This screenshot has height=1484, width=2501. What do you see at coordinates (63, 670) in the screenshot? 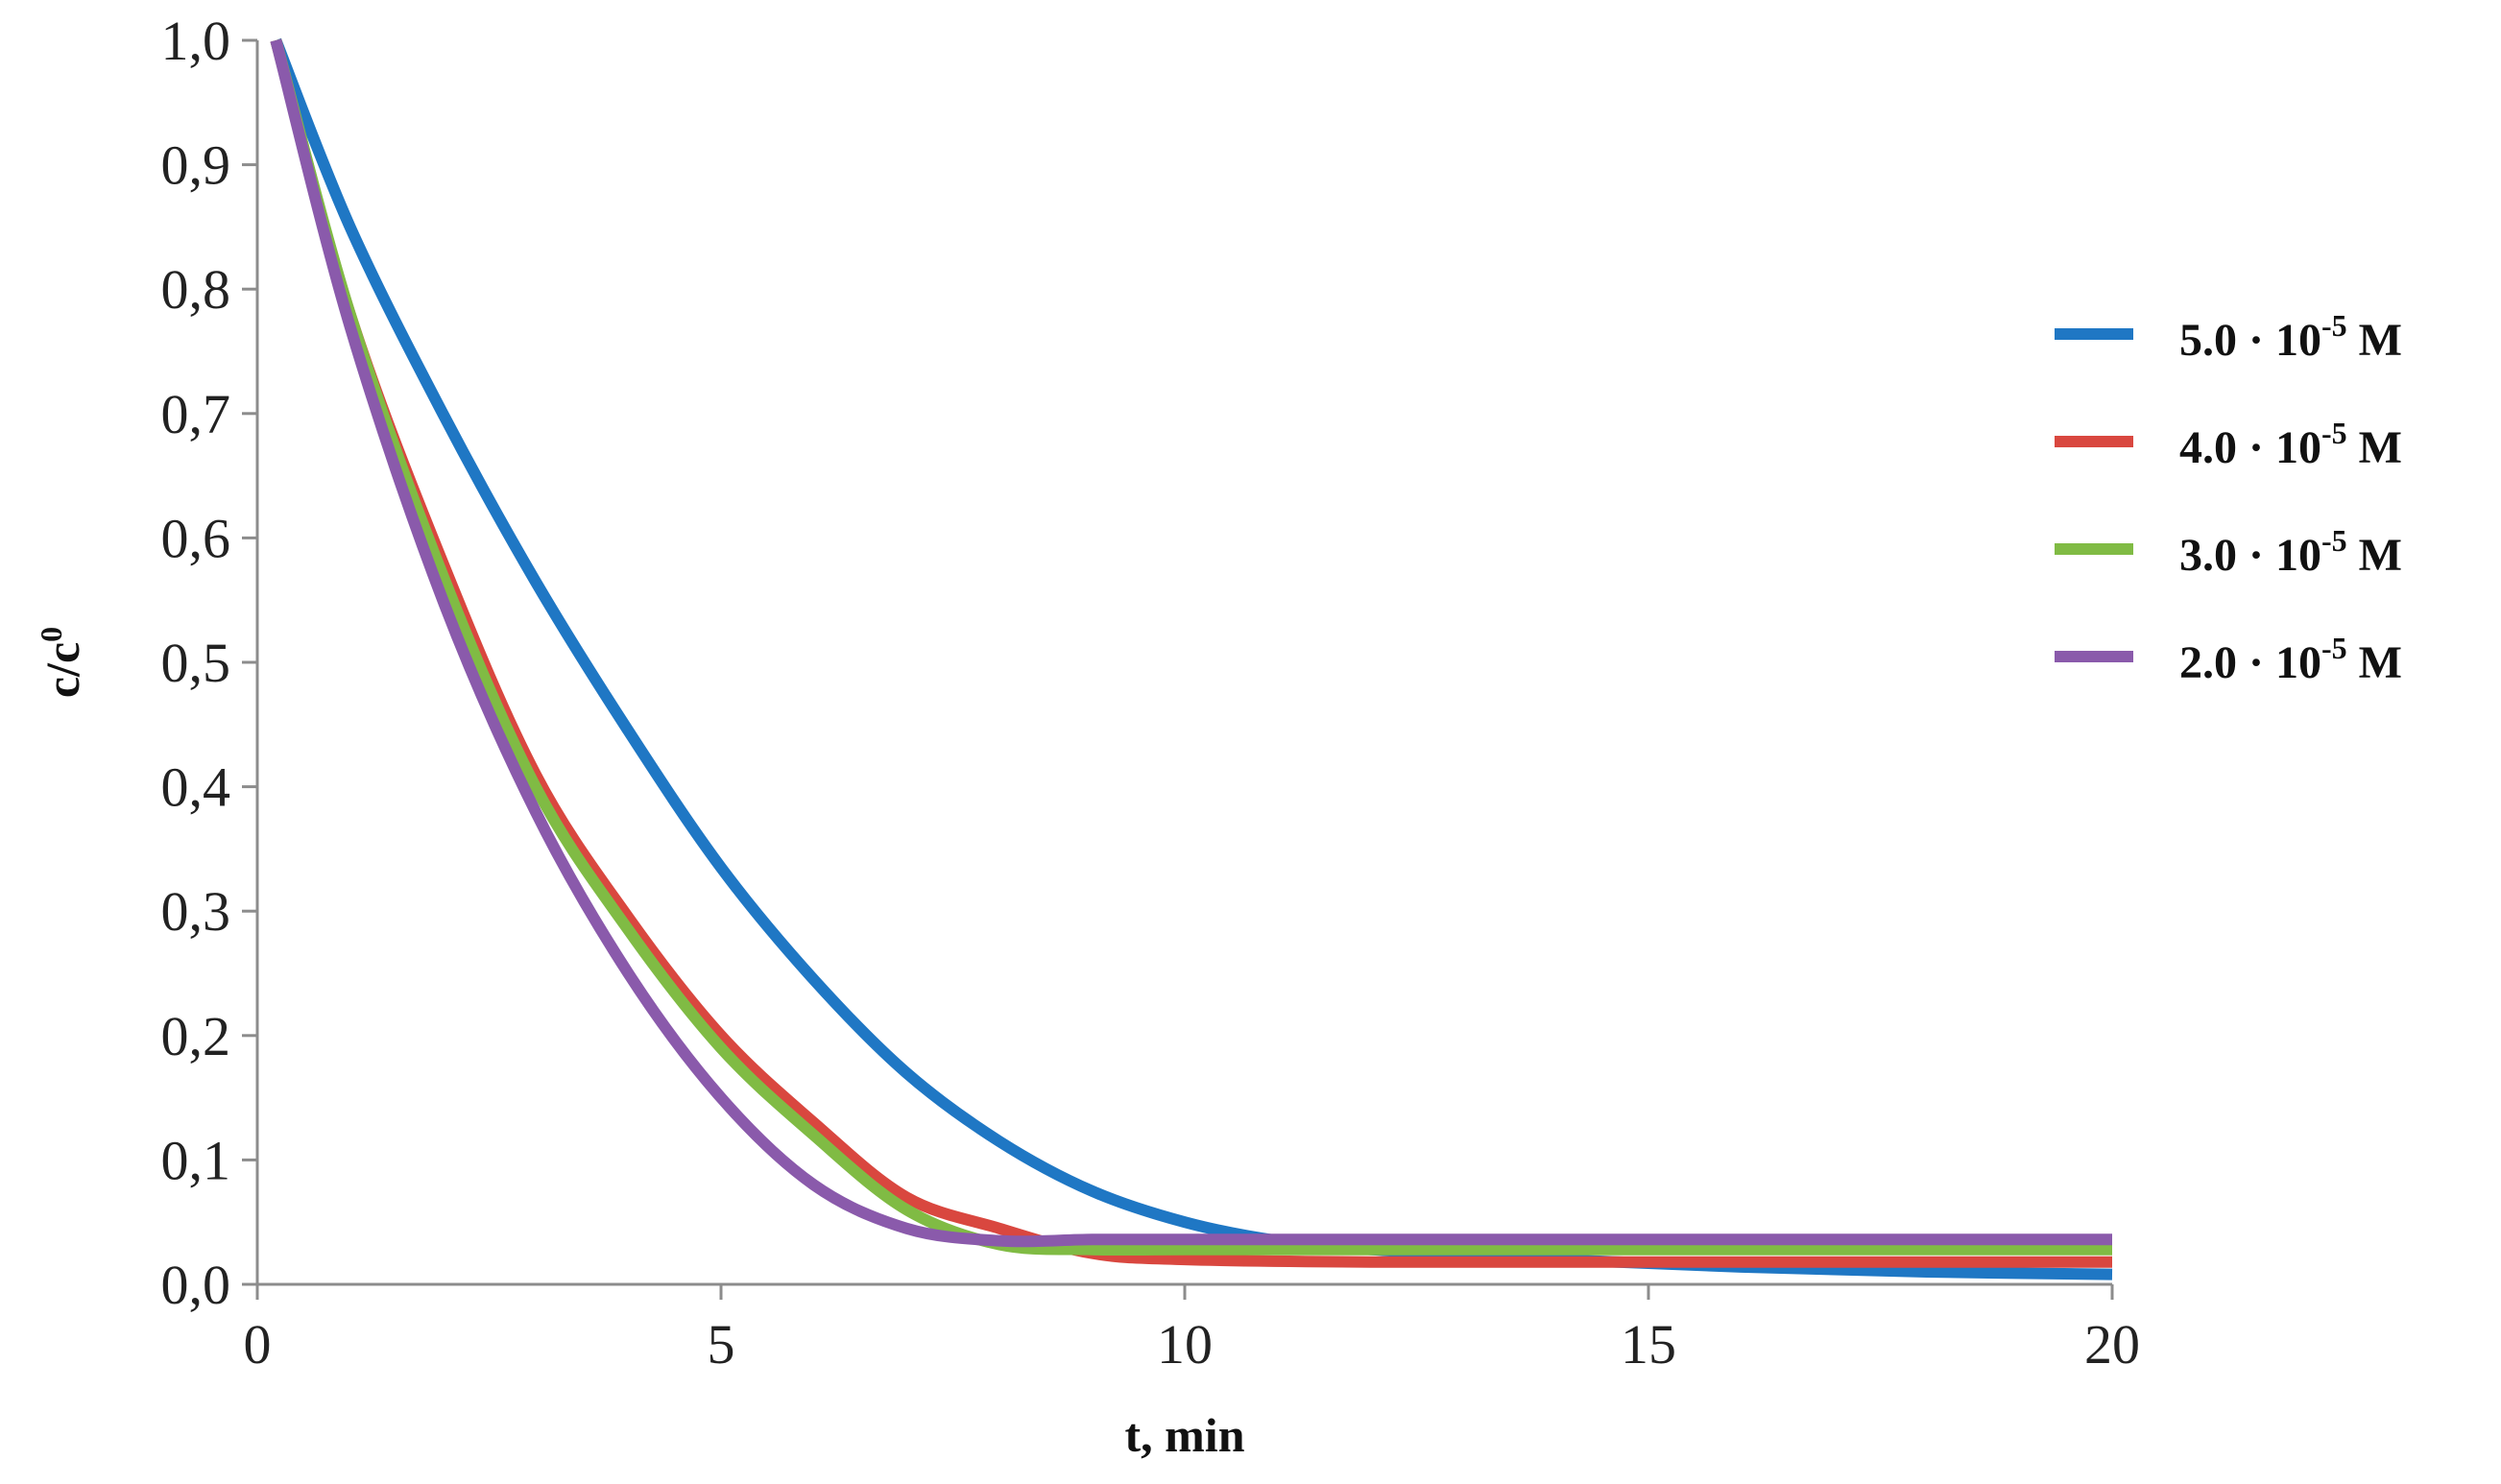
I see `y-axis-title-main: c/c` at bounding box center [63, 670].